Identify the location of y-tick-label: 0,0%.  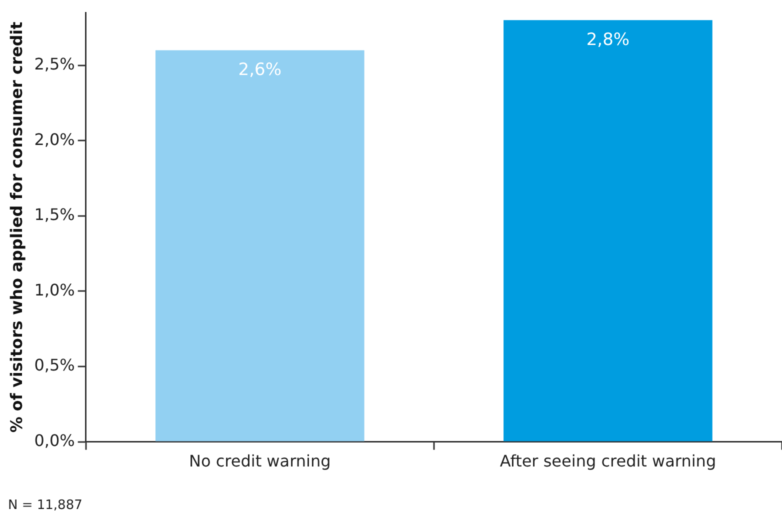
(54, 440).